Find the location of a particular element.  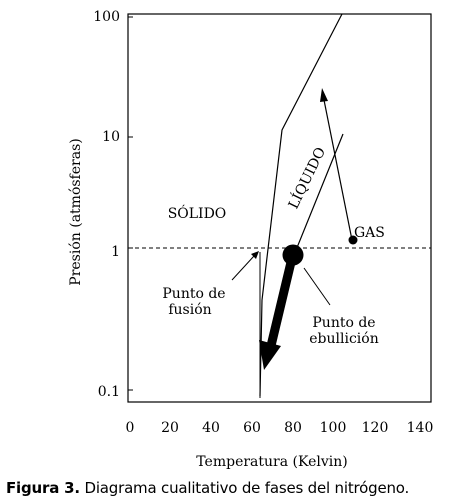

region-liquid-label: LÍQUIDO is located at coordinates (306, 178).